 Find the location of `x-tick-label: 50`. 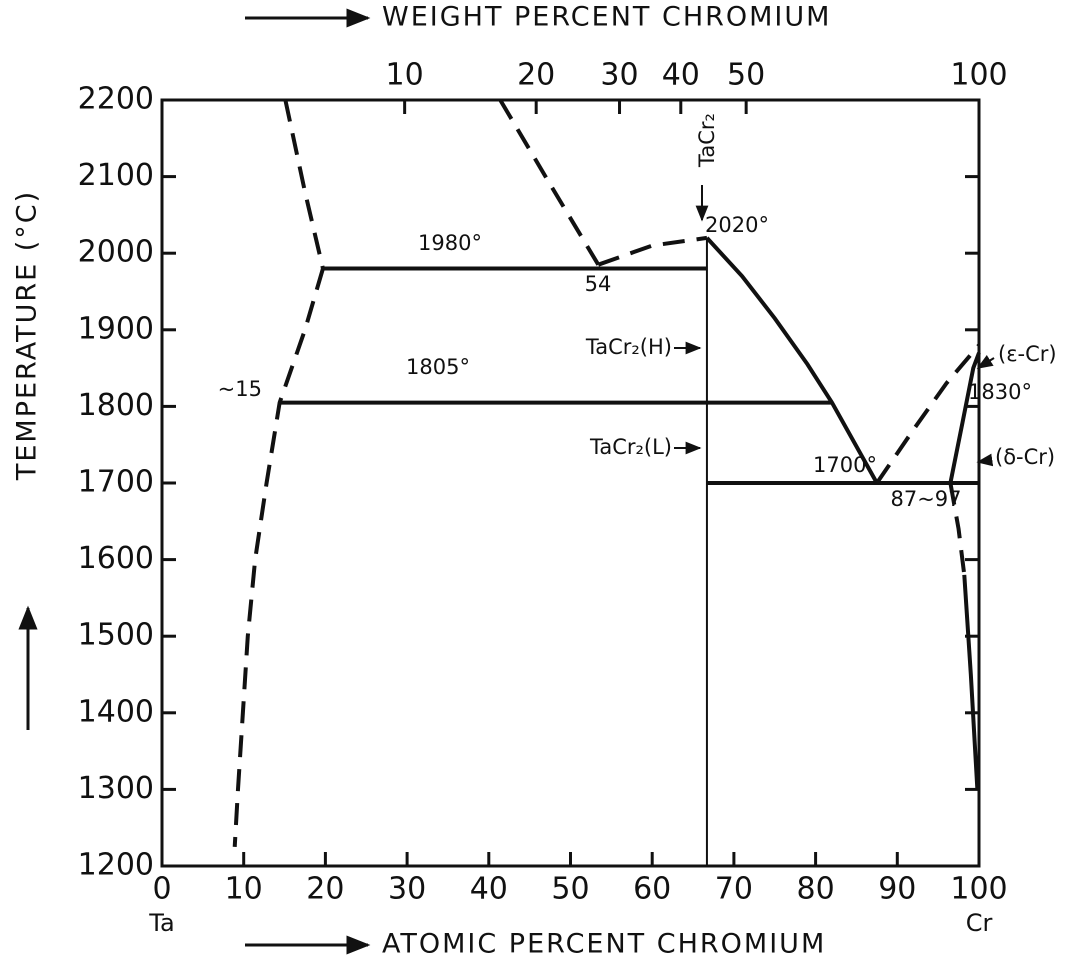

x-tick-label: 50 is located at coordinates (570, 889).